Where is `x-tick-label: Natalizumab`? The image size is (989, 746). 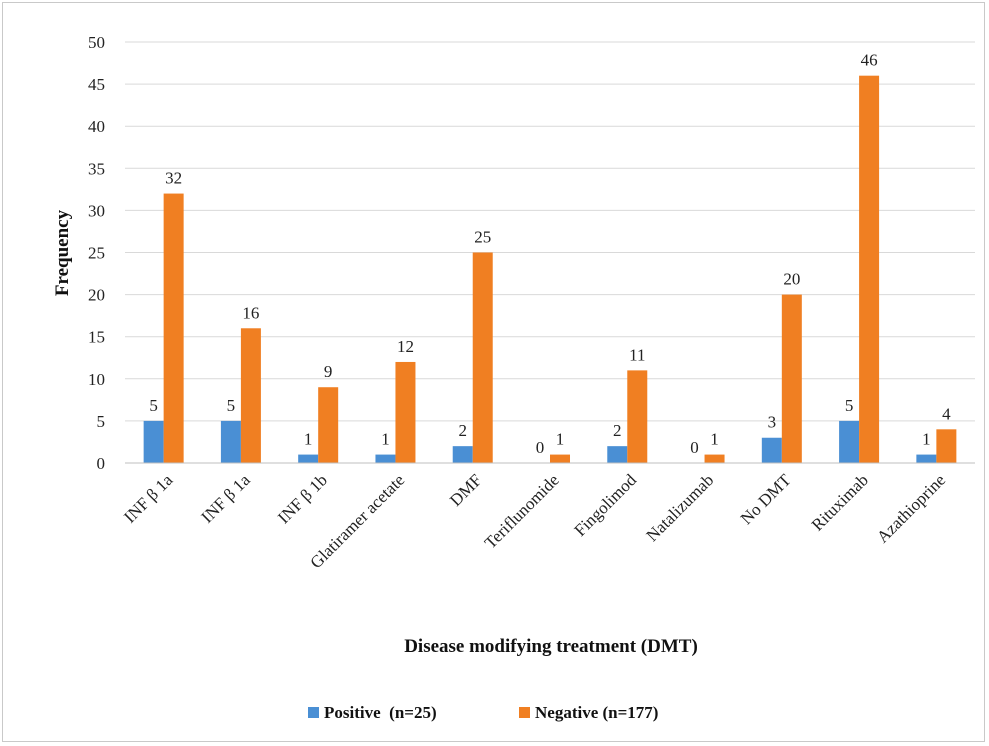
x-tick-label: Natalizumab is located at coordinates (680, 507).